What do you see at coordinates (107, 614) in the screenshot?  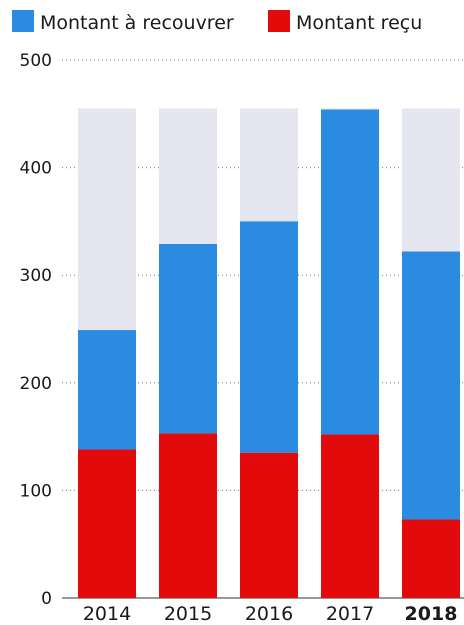 I see `x-label-2014: 2014` at bounding box center [107, 614].